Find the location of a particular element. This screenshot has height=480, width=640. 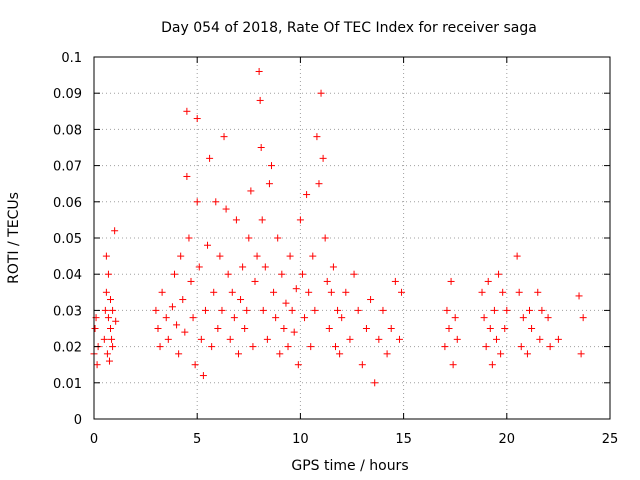

x-tick-label: 20 is located at coordinates (507, 439).